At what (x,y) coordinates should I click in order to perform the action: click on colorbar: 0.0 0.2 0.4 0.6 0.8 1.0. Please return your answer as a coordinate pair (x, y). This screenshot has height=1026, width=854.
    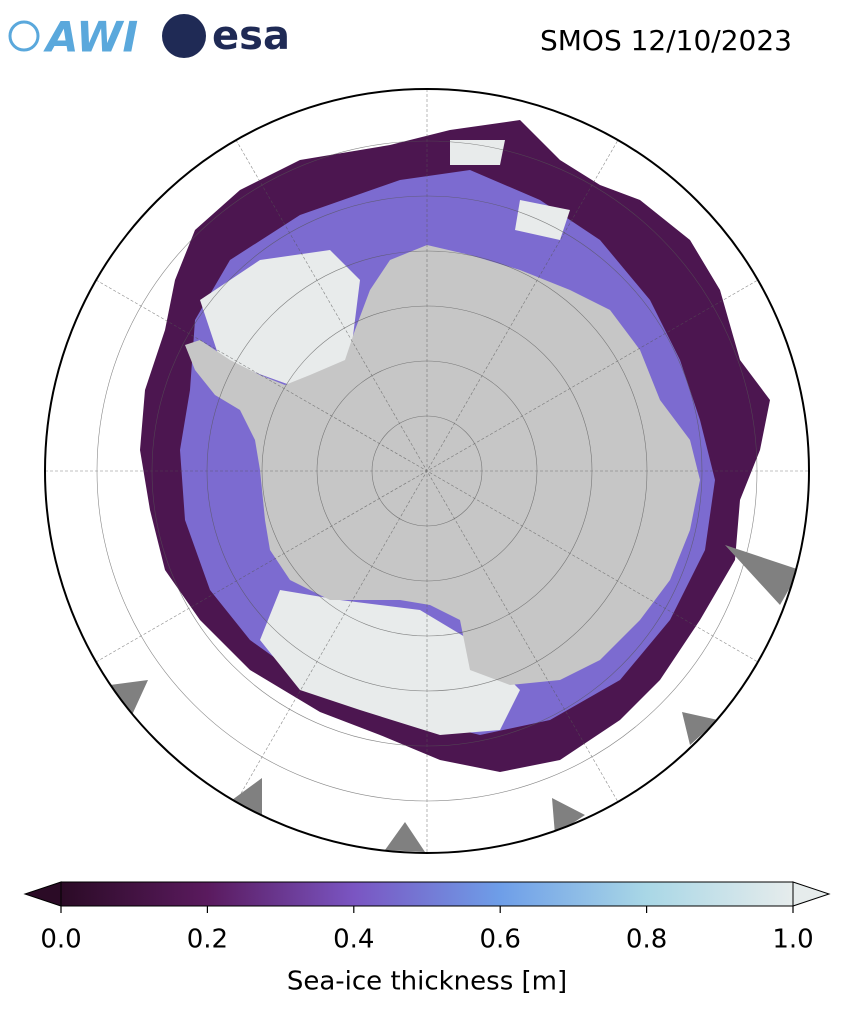
    Looking at the image, I should click on (427, 918).